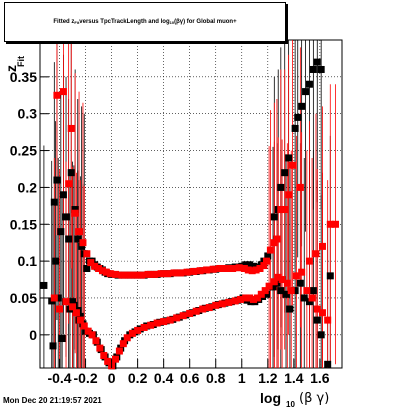  What do you see at coordinates (21, 61) in the screenshot?
I see `y-axis-label-subscript: Fit` at bounding box center [21, 61].